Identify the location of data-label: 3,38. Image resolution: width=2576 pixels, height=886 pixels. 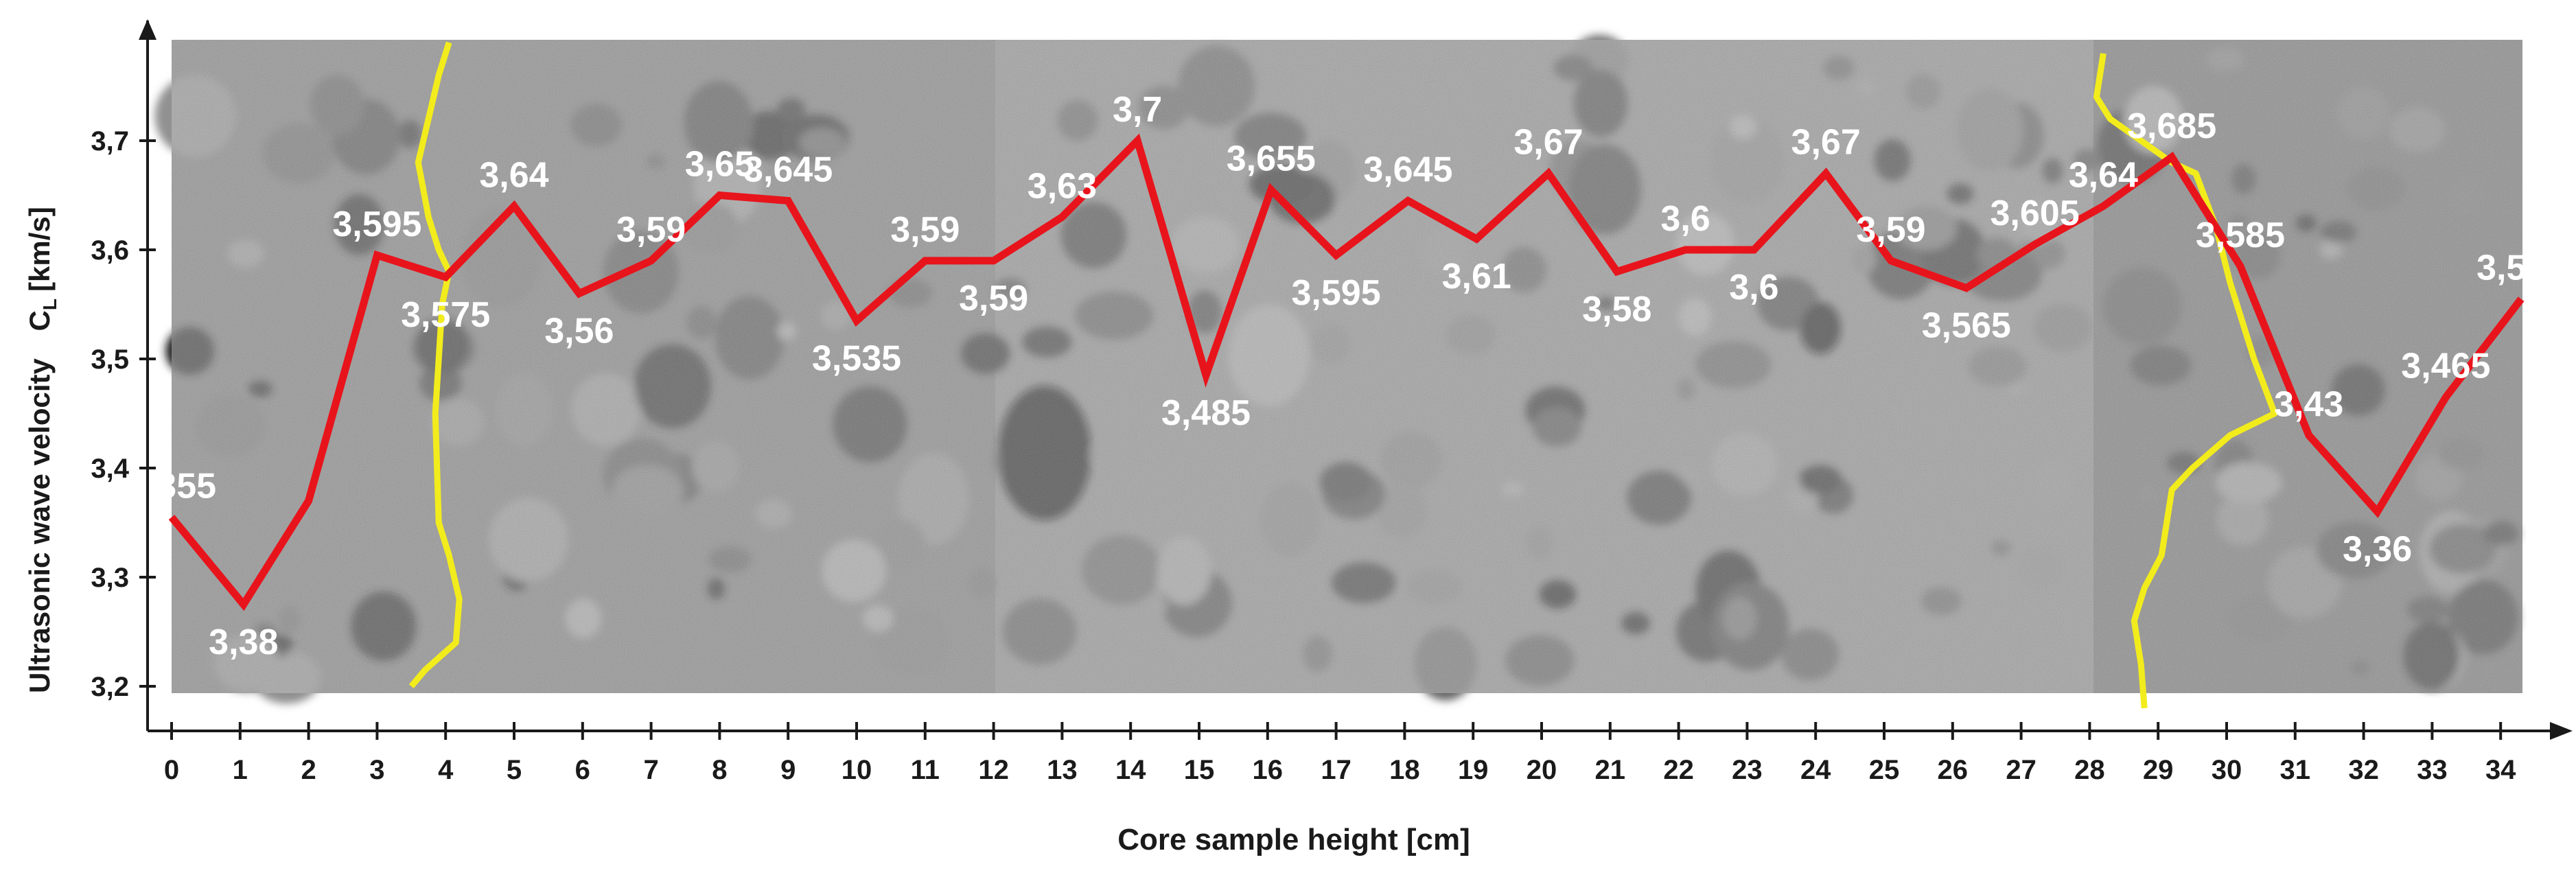
(243, 642).